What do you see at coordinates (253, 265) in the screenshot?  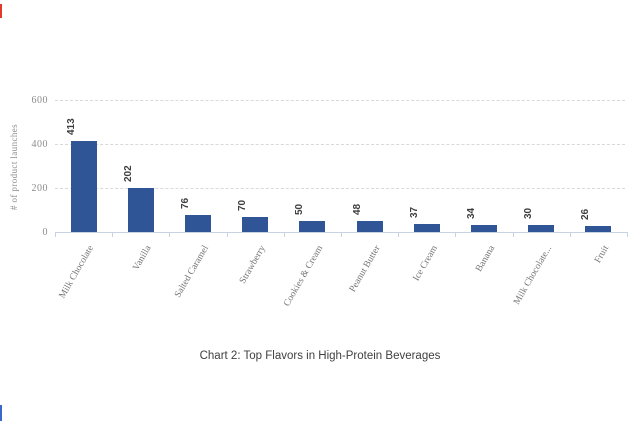 I see `x-category-label: Strawberry` at bounding box center [253, 265].